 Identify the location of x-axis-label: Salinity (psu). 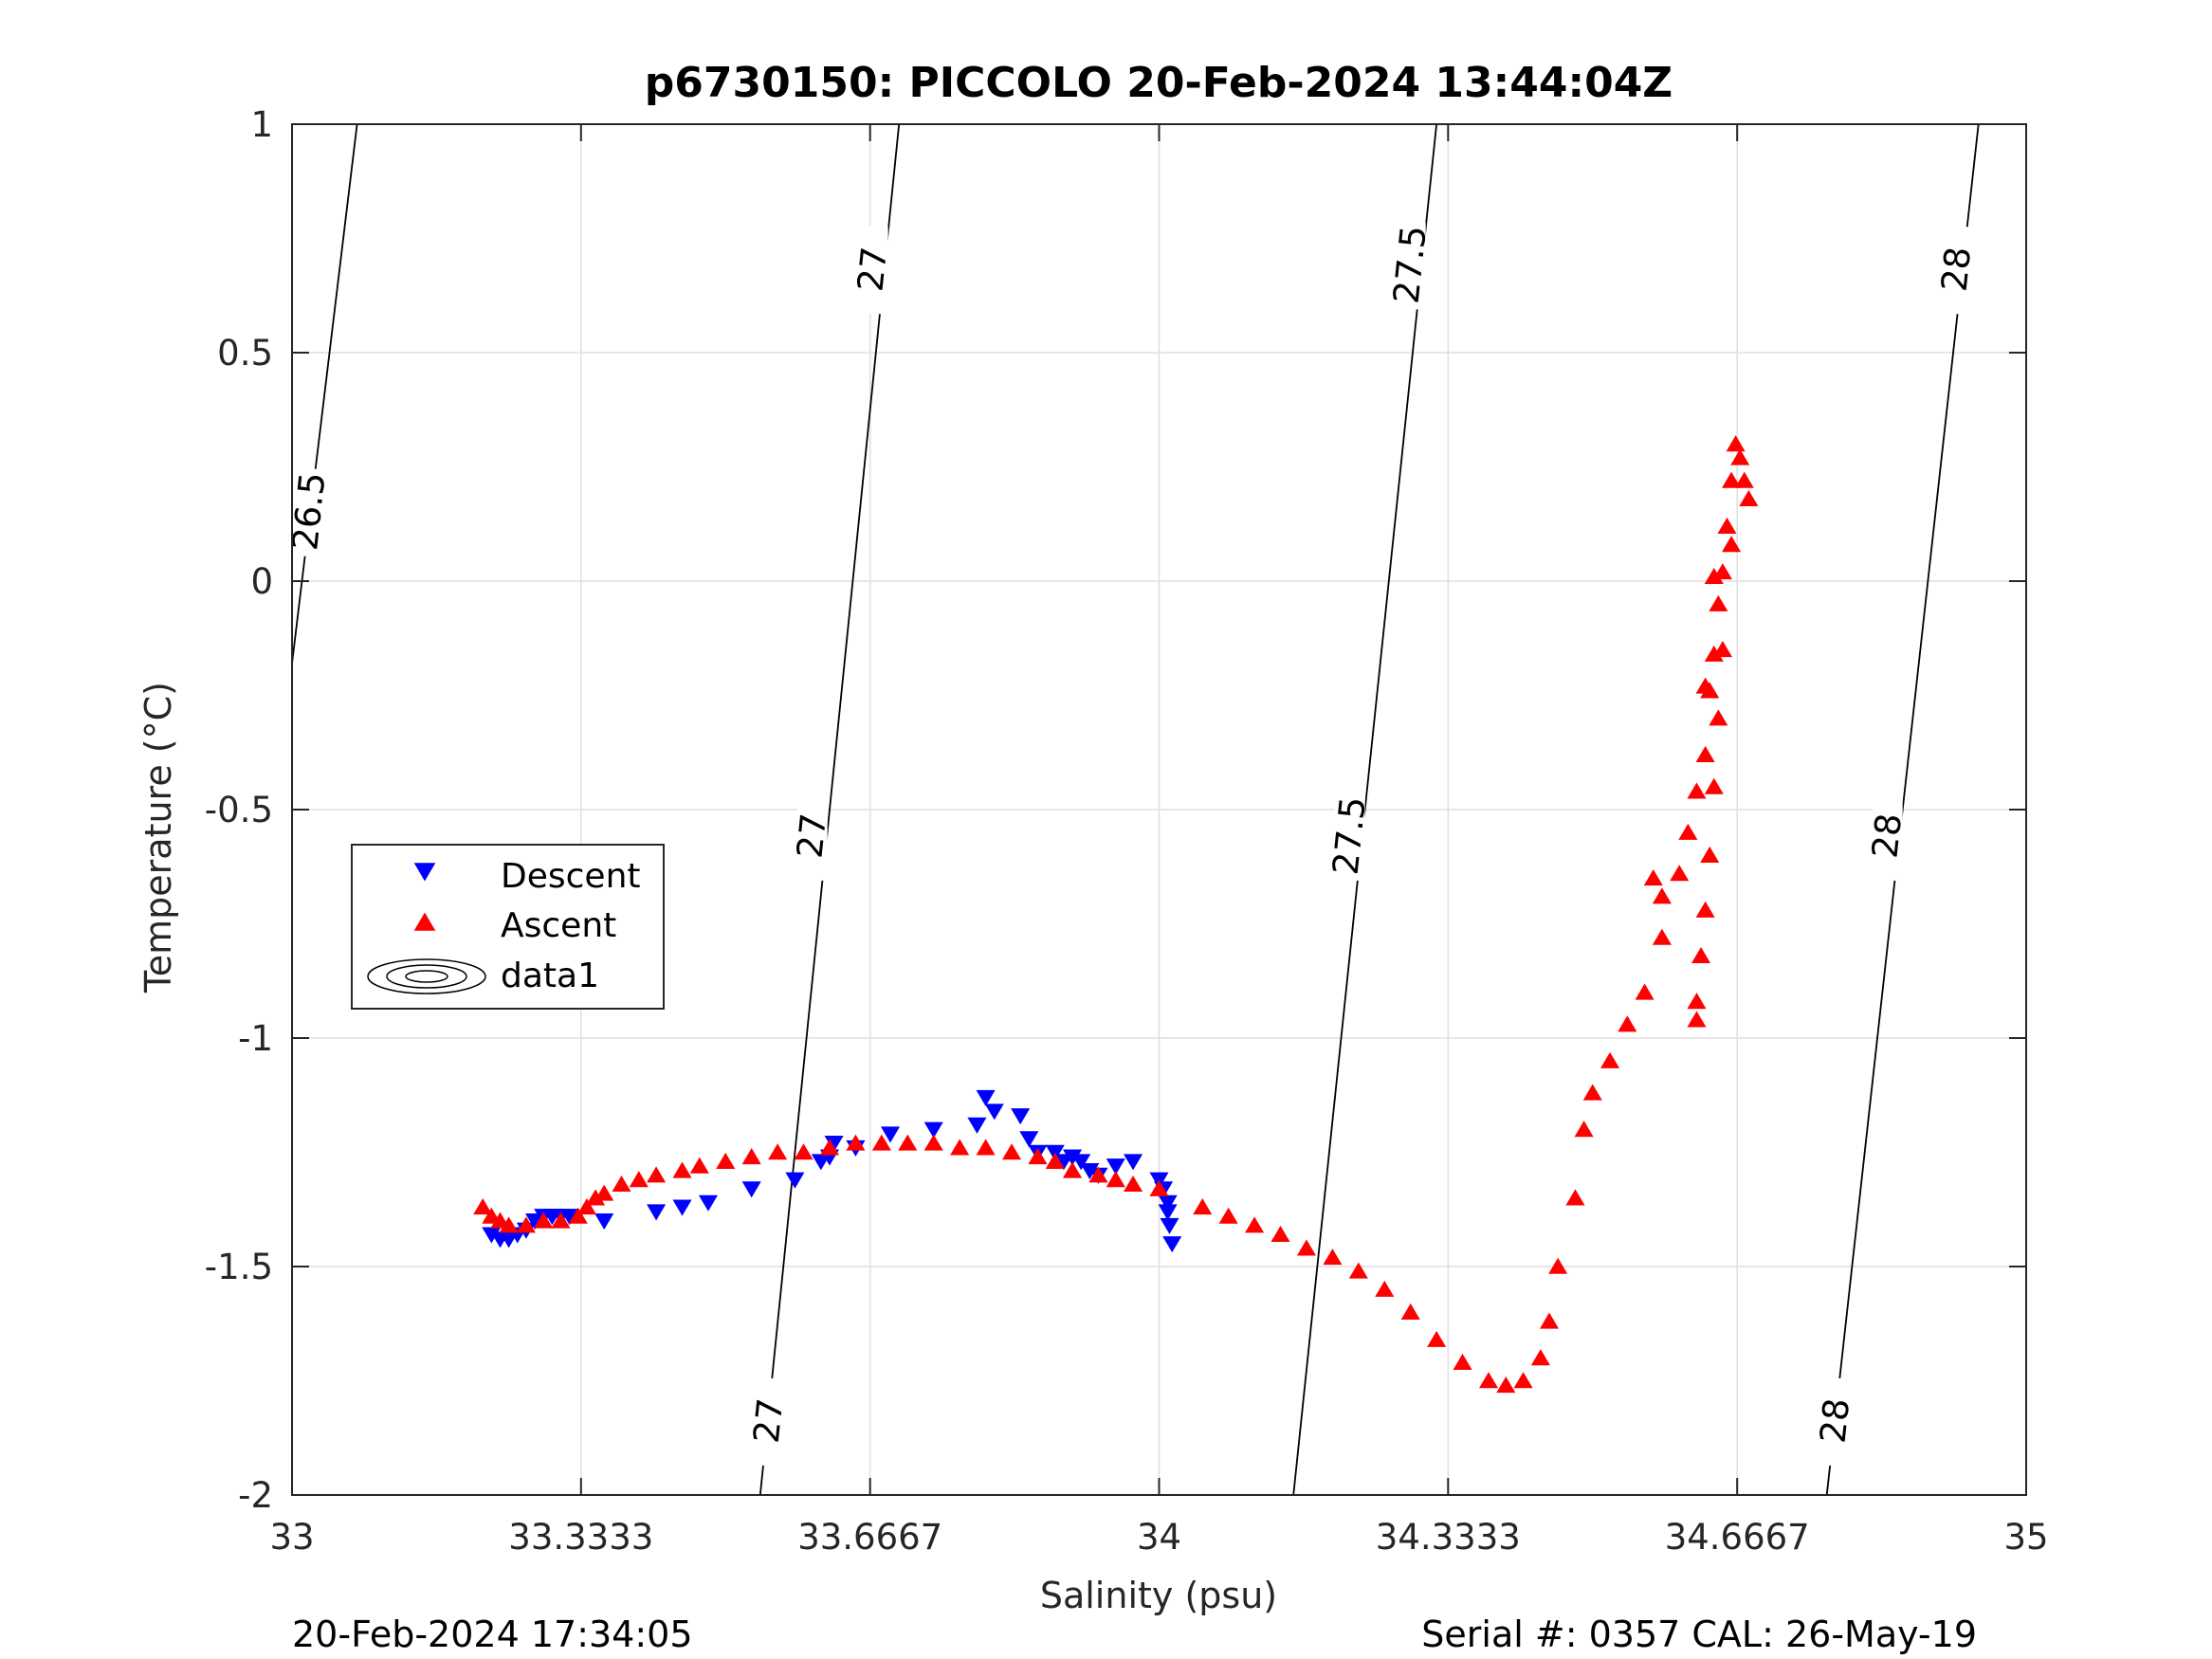
(1158, 1595).